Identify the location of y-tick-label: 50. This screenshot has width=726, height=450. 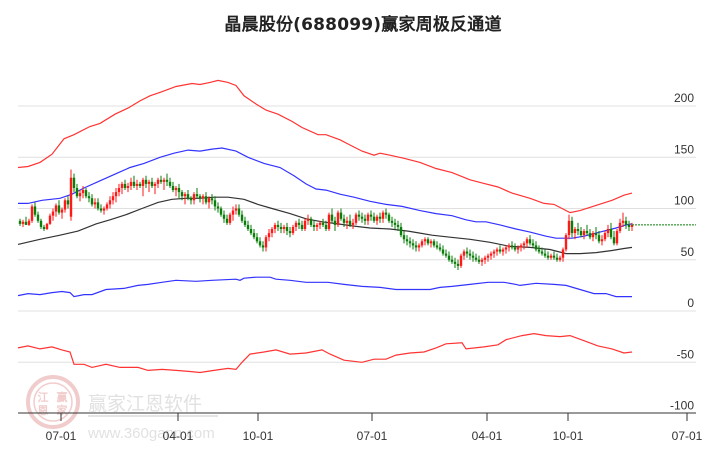
(688, 252).